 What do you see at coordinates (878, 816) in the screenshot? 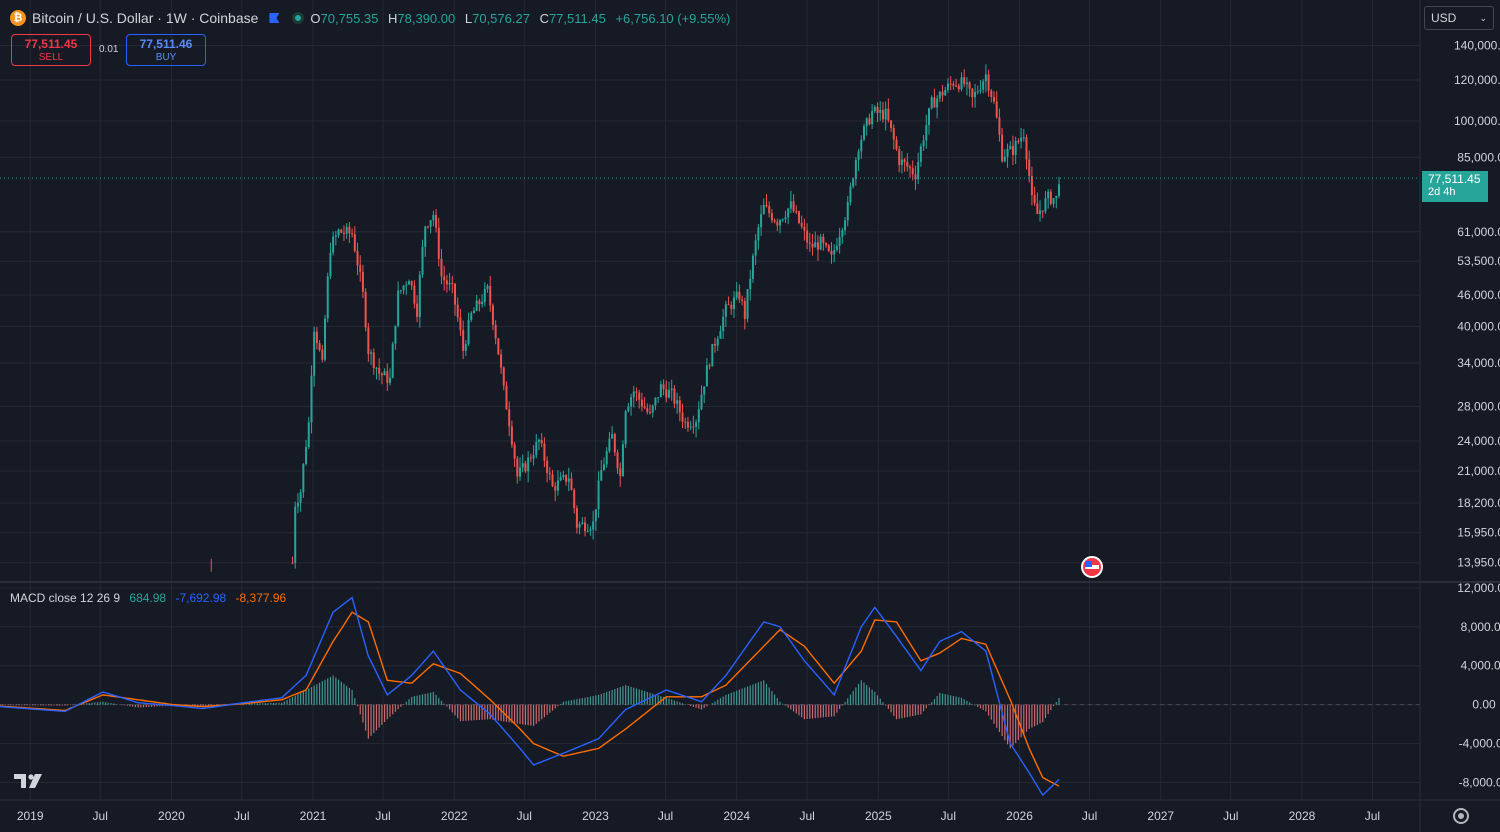
I see `x-tick-label: 2025` at bounding box center [878, 816].